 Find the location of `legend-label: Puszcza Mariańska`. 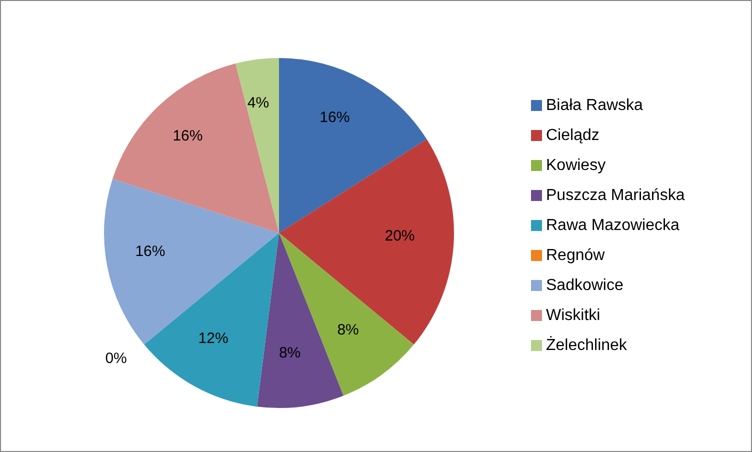

legend-label: Puszcza Mariańska is located at coordinates (615, 195).